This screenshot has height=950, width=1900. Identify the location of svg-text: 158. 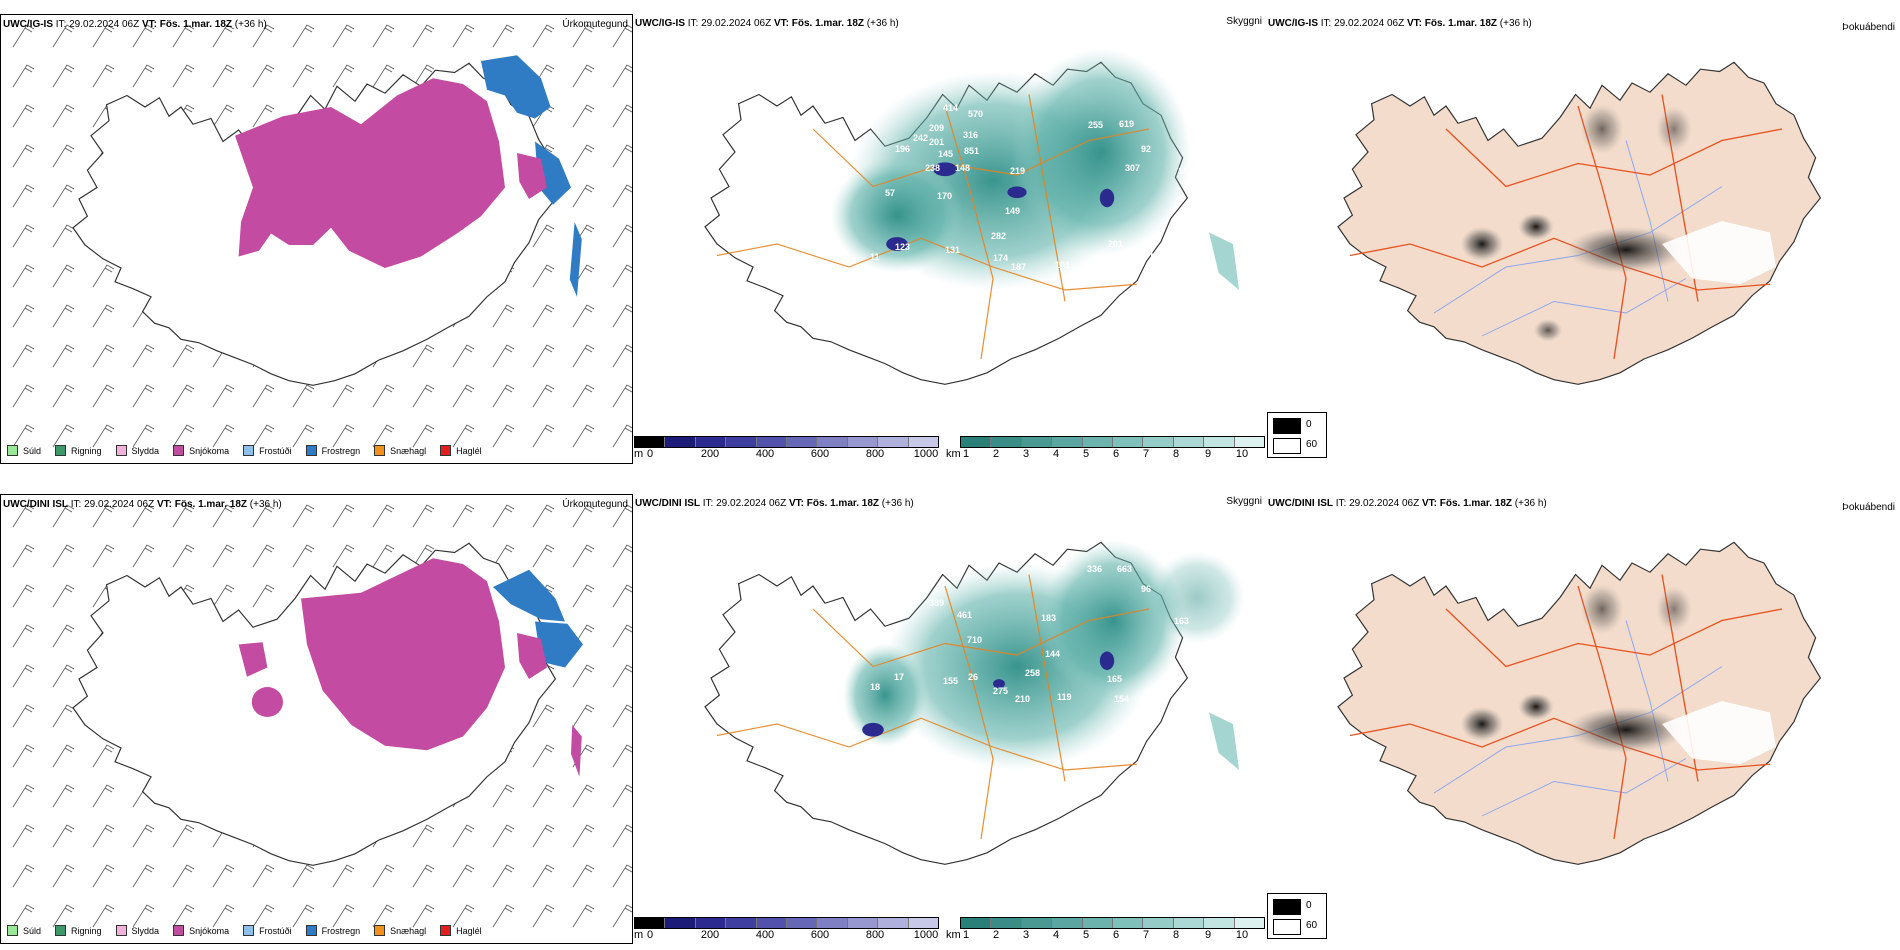
(1185, 171).